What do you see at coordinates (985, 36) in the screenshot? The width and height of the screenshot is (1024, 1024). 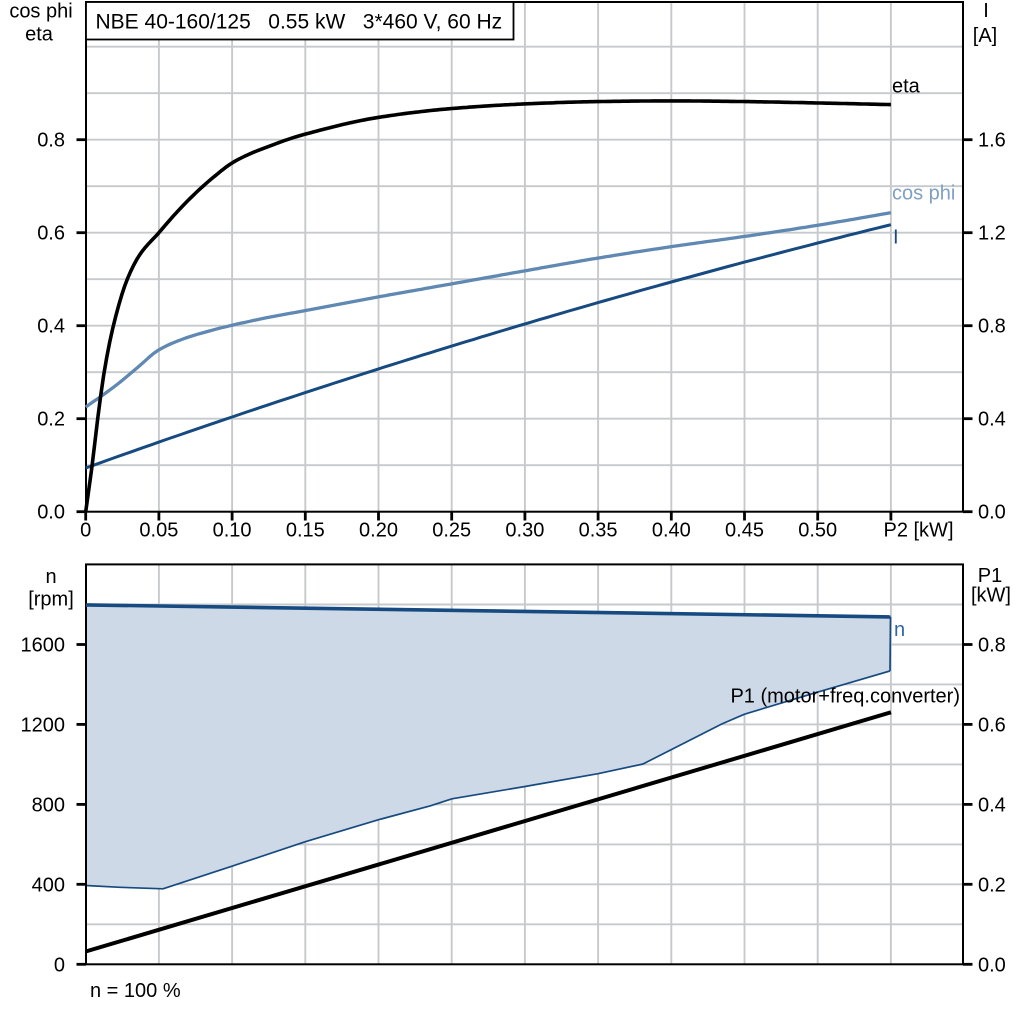 I see `svg-text: [A]` at bounding box center [985, 36].